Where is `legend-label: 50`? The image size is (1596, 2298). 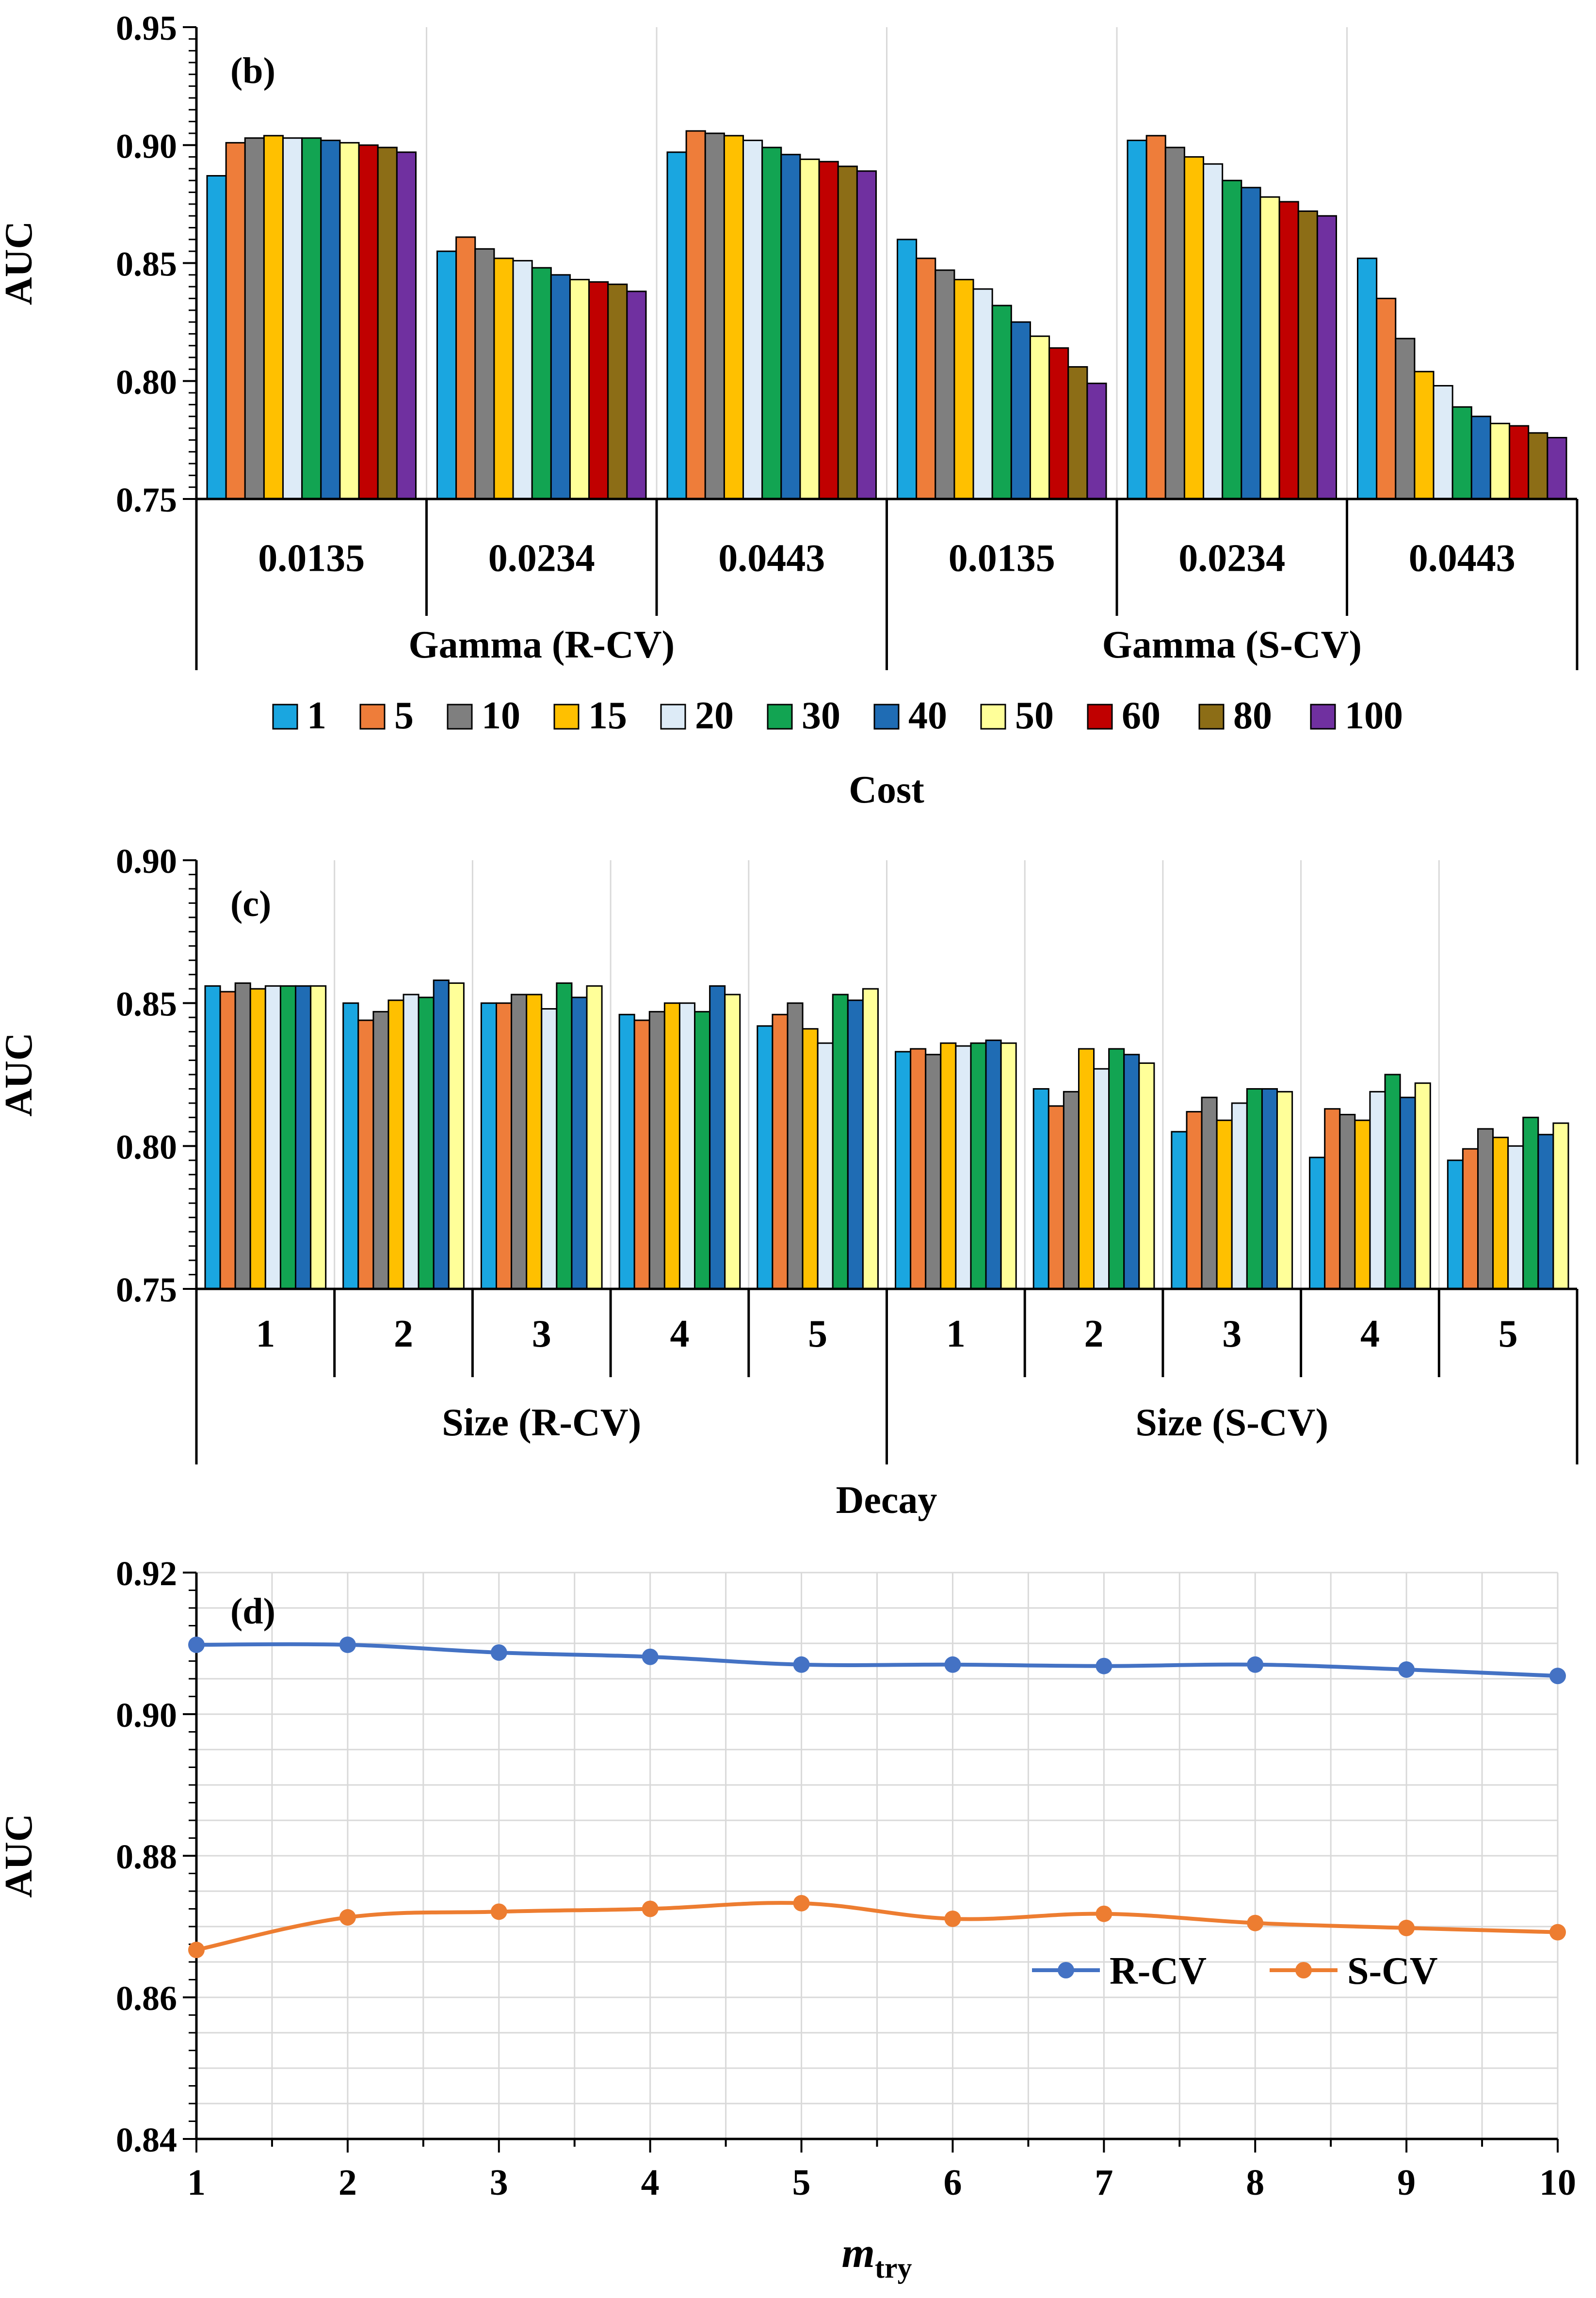
legend-label: 50 is located at coordinates (1035, 715).